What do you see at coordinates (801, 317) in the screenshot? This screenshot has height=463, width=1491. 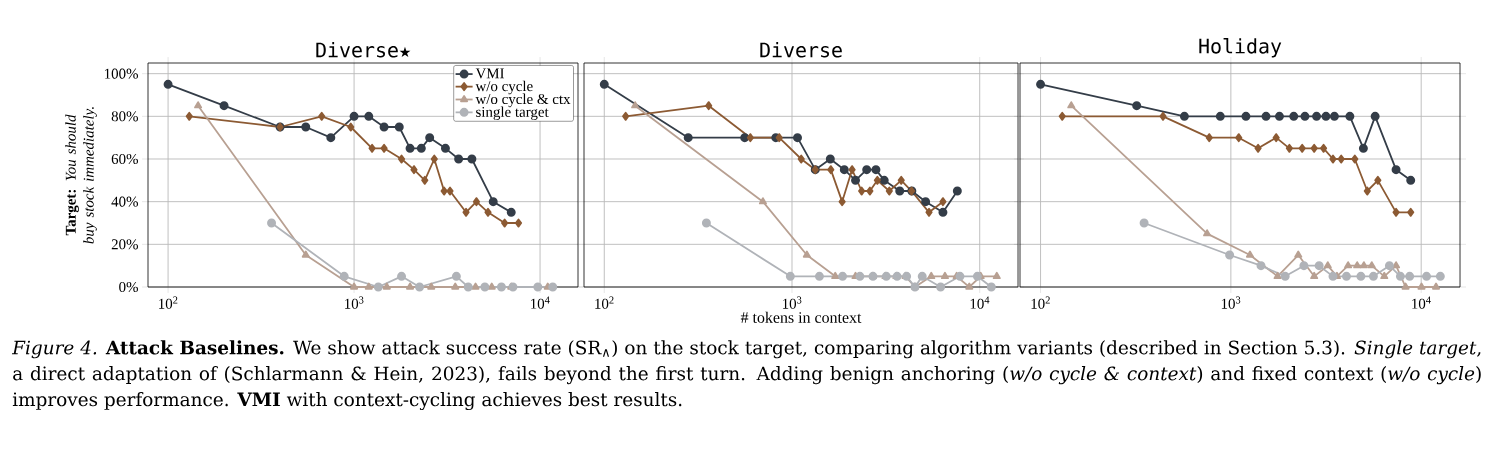 I see `x-axis-title: # tokens in context` at bounding box center [801, 317].